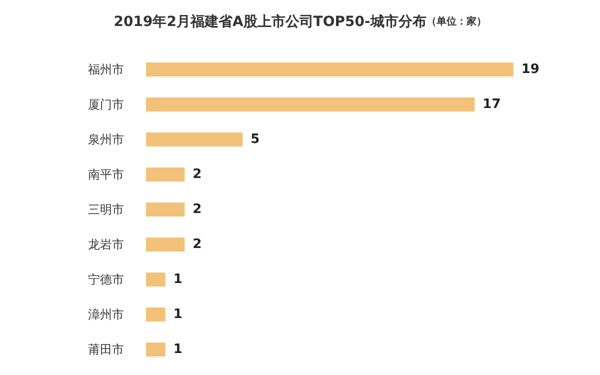 The width and height of the screenshot is (600, 375). What do you see at coordinates (255, 139) in the screenshot?
I see `data-label: 5` at bounding box center [255, 139].